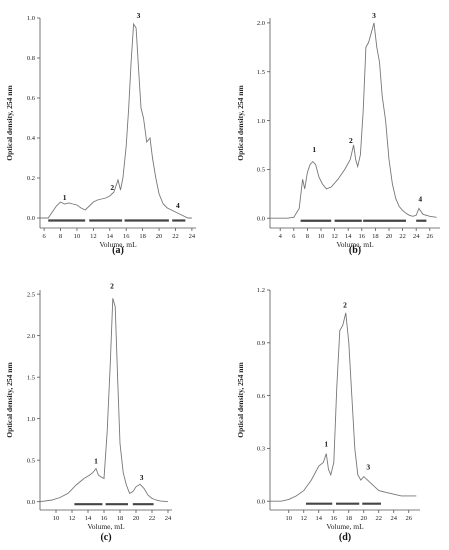  What do you see at coordinates (31, 58) in the screenshot?
I see `y-tick-label: 0.8` at bounding box center [31, 58].